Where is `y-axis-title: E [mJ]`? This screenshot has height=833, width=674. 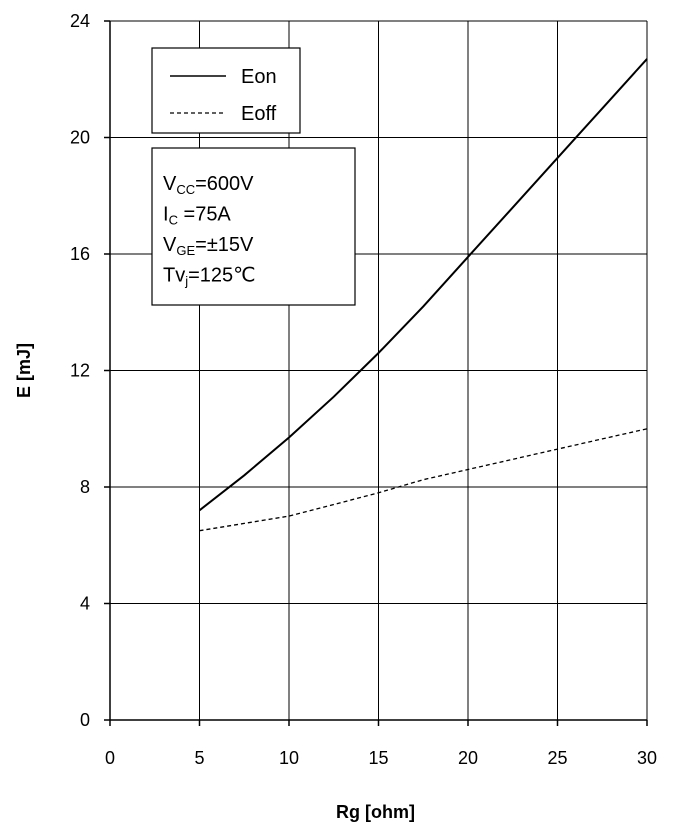 y-axis-title: E [mJ] is located at coordinates (24, 370).